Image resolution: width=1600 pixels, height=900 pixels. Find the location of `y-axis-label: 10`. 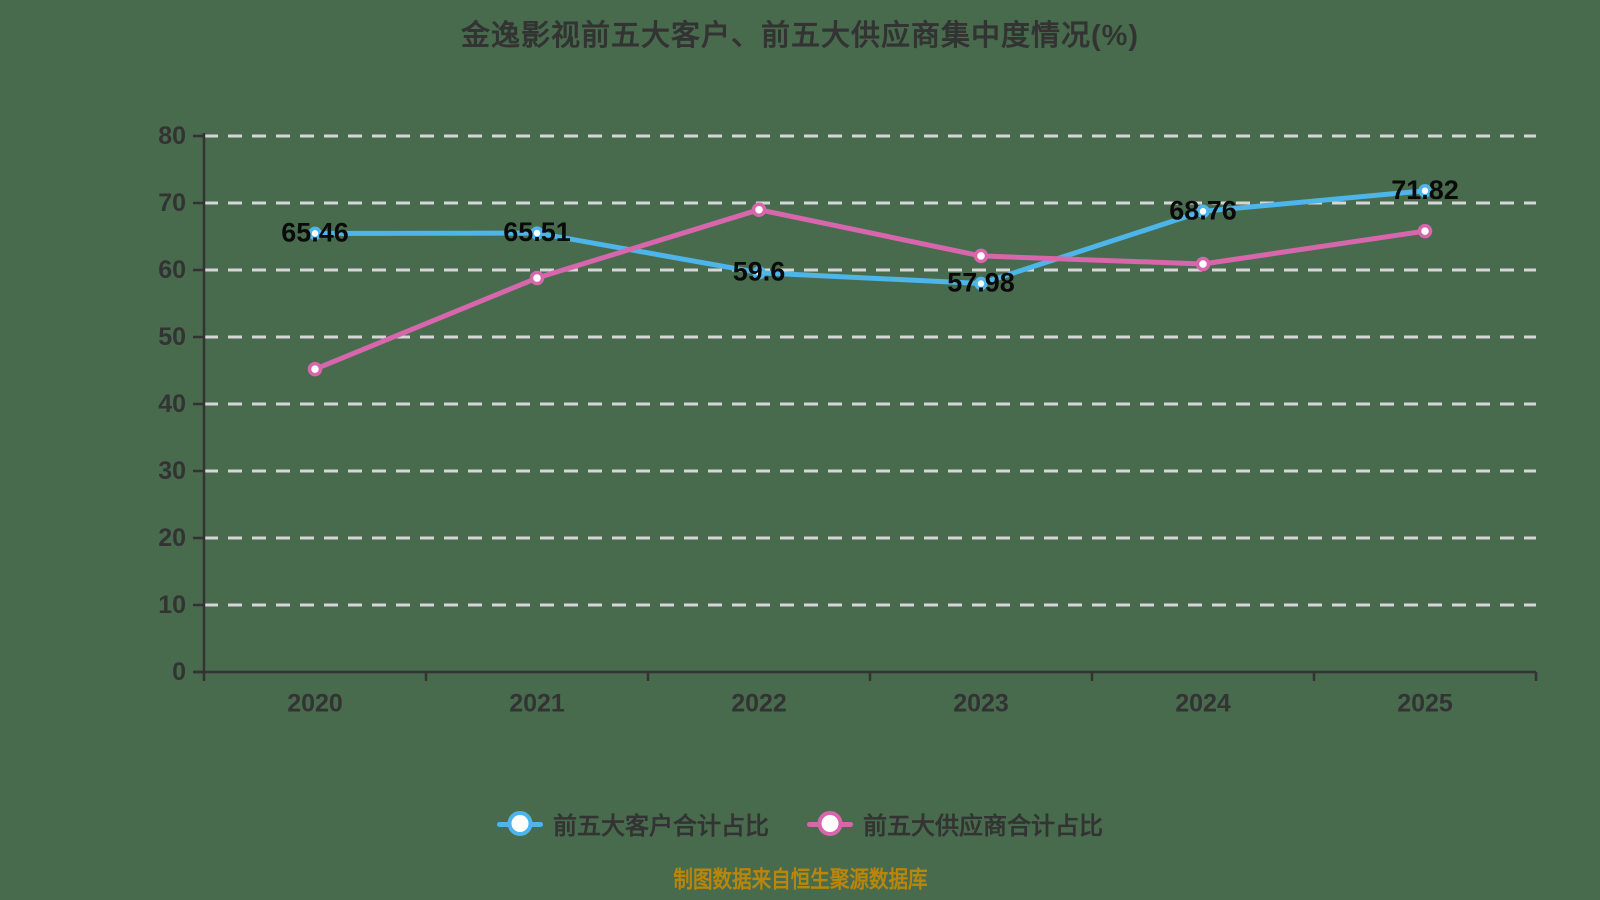

y-axis-label: 10 is located at coordinates (172, 605).